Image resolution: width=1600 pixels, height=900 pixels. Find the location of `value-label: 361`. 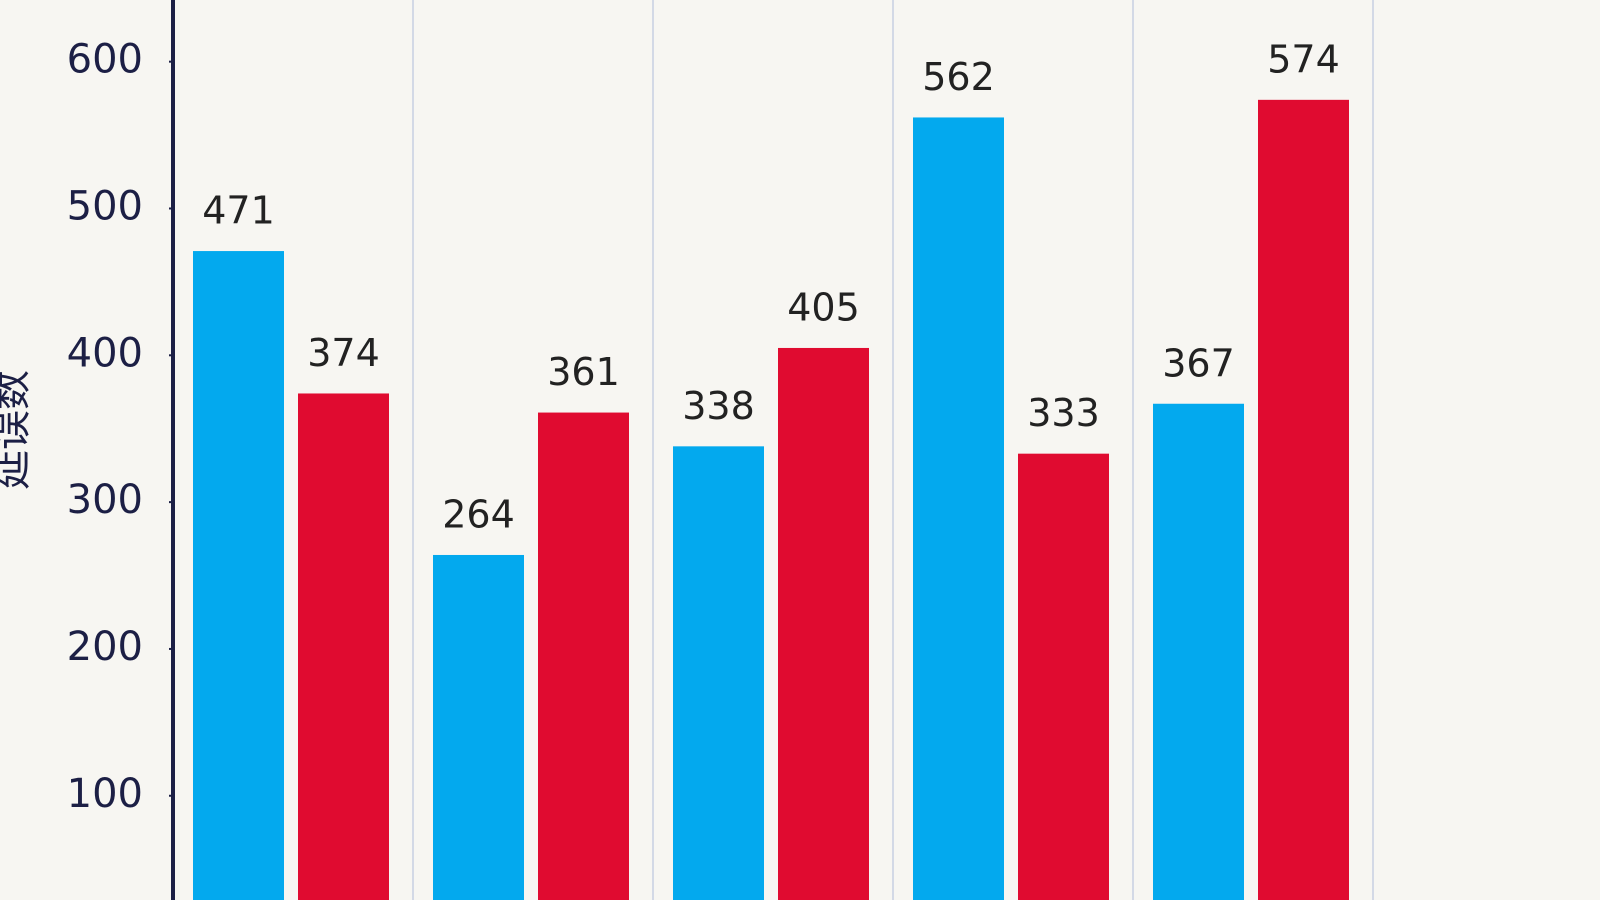

value-label: 361 is located at coordinates (583, 372).